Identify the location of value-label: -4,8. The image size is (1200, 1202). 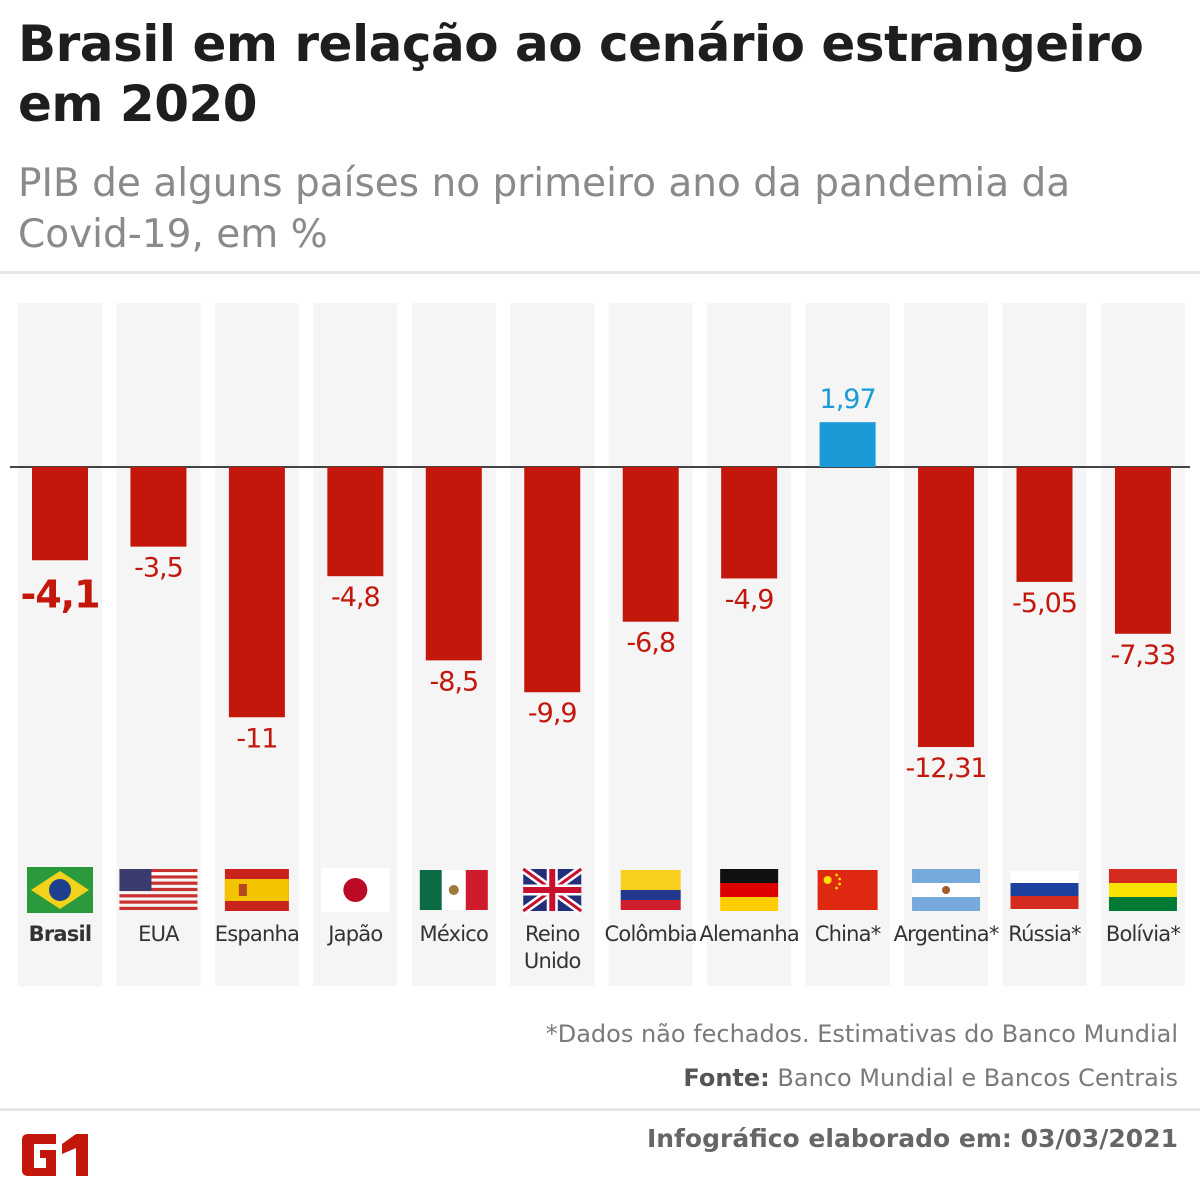
(355, 597).